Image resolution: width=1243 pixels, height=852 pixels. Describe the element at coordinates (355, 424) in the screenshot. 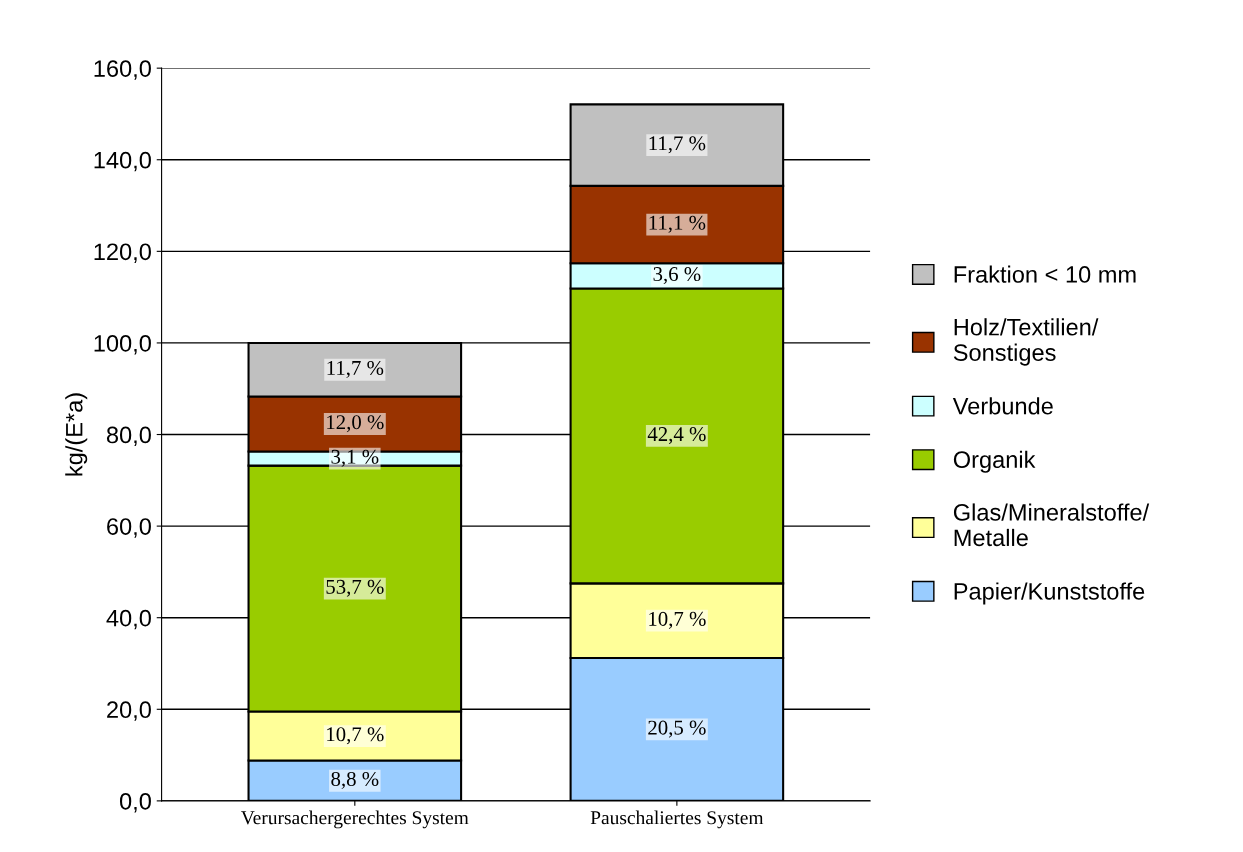

I see `annotation: 12,0 %` at that location.